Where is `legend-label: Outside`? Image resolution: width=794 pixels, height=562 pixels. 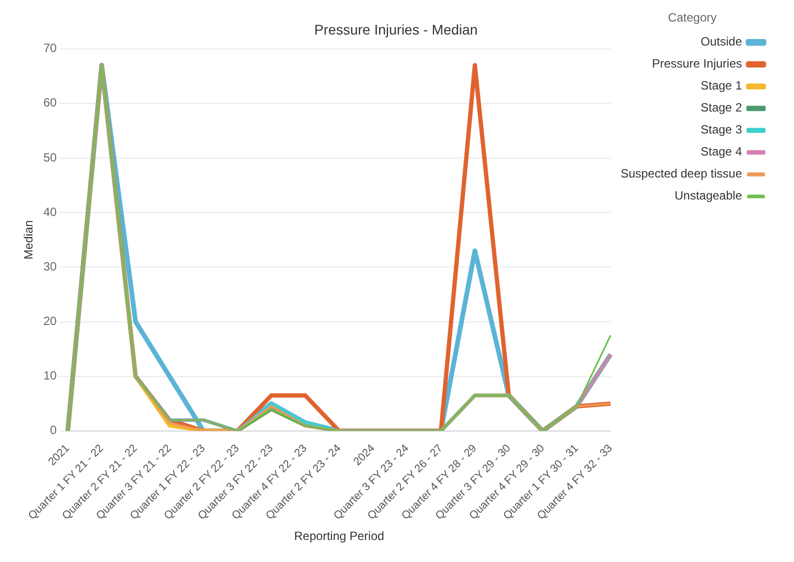 legend-label: Outside is located at coordinates (721, 41).